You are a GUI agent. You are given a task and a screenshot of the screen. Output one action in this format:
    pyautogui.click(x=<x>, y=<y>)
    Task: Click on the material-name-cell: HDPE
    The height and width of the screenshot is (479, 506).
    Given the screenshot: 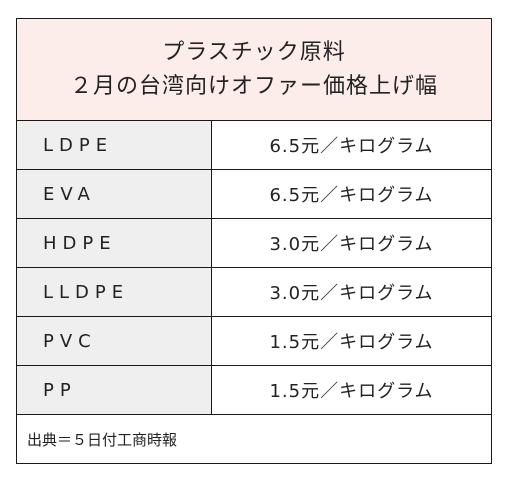 What is the action you would take?
    pyautogui.click(x=114, y=243)
    